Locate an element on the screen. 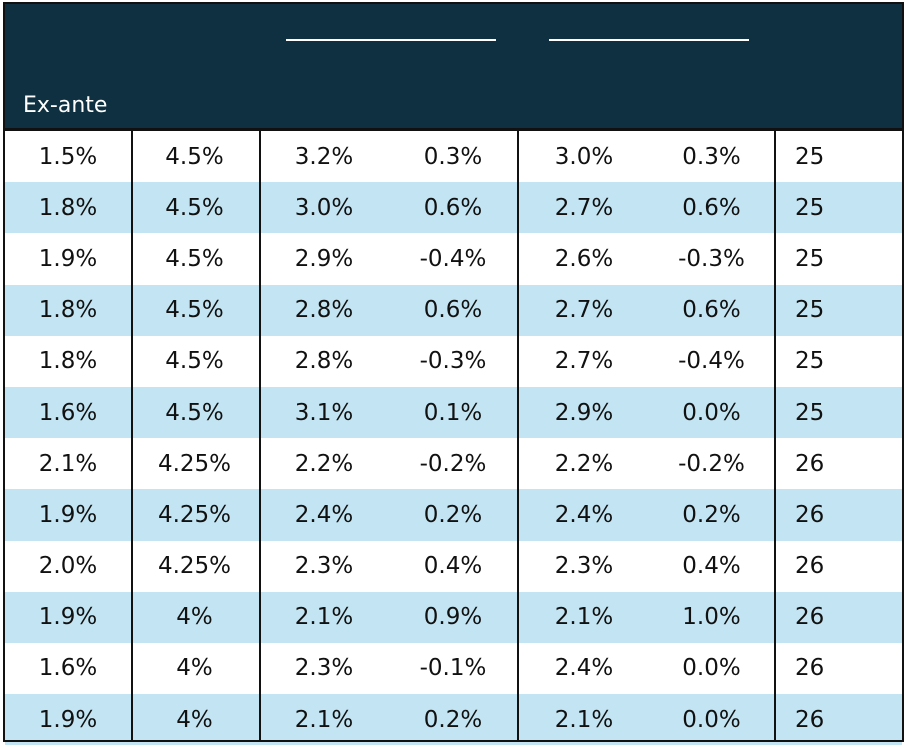 The height and width of the screenshot is (748, 908). table-cell: 0.1% is located at coordinates (453, 412).